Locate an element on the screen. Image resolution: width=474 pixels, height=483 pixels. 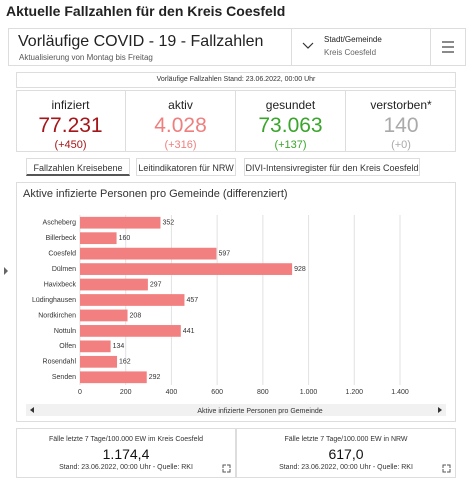
kpi-value: 4.028 is located at coordinates (180, 125).